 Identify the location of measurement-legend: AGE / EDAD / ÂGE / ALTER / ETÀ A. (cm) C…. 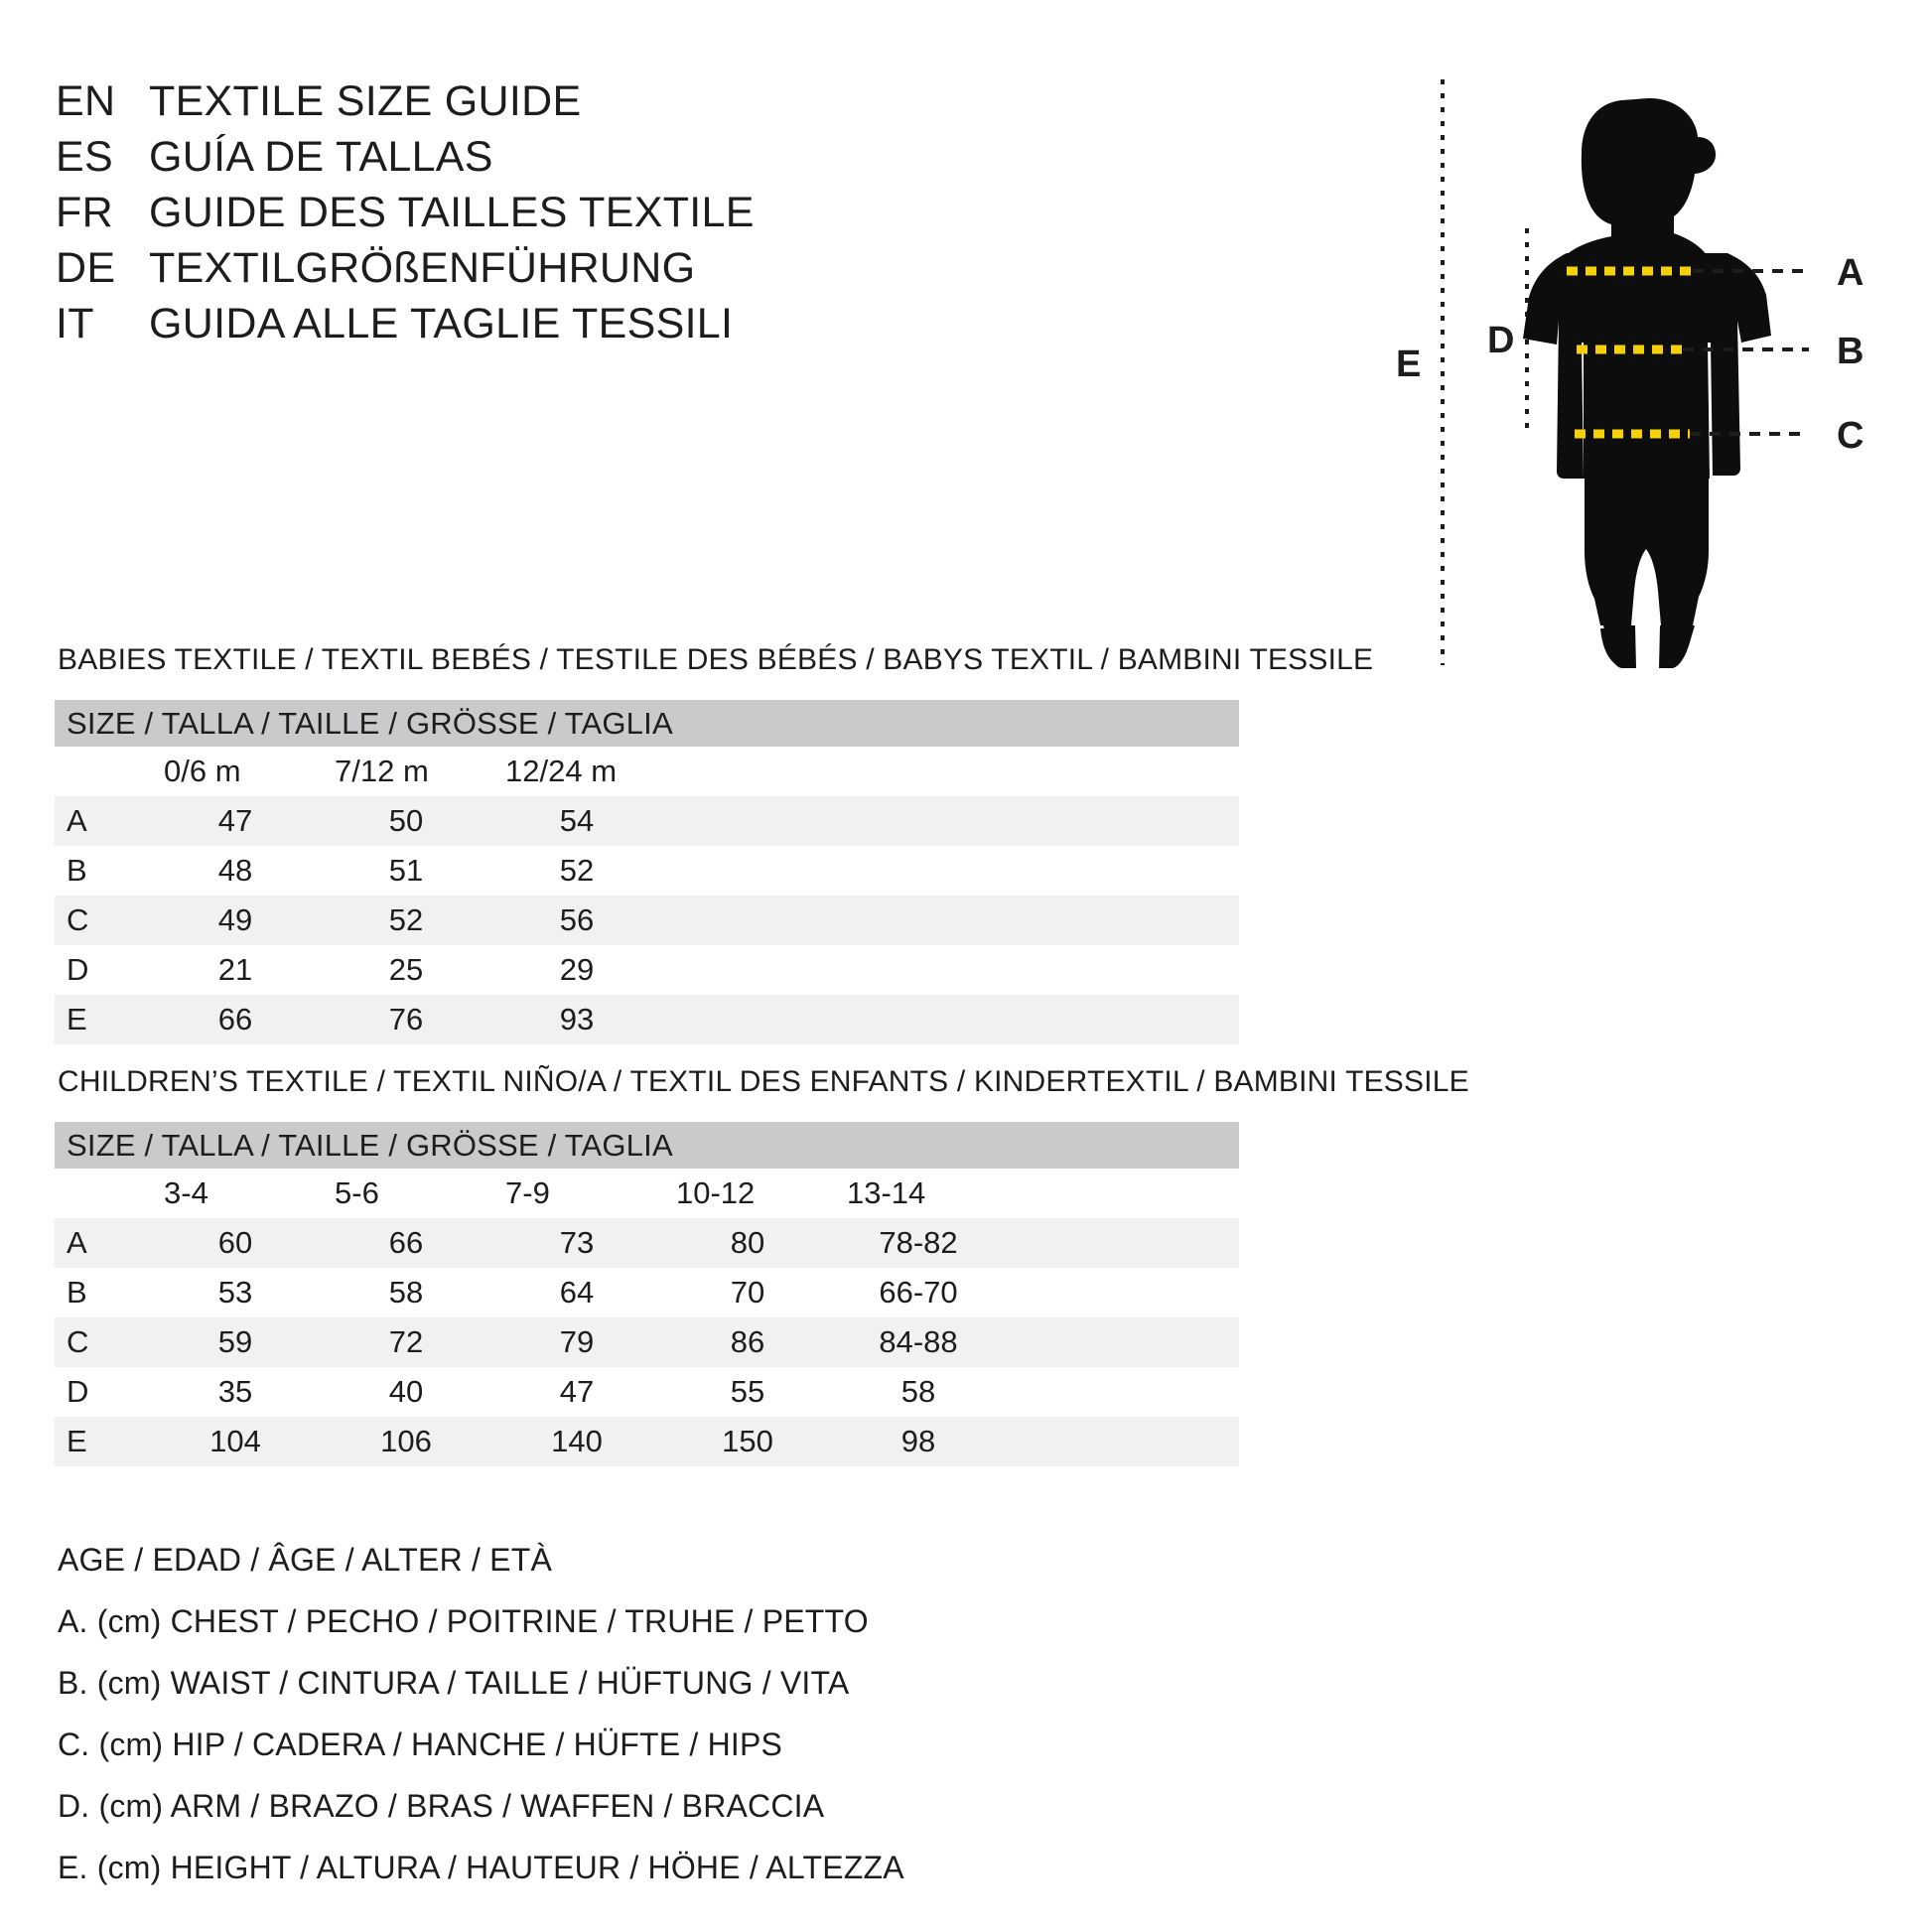
(654, 1714).